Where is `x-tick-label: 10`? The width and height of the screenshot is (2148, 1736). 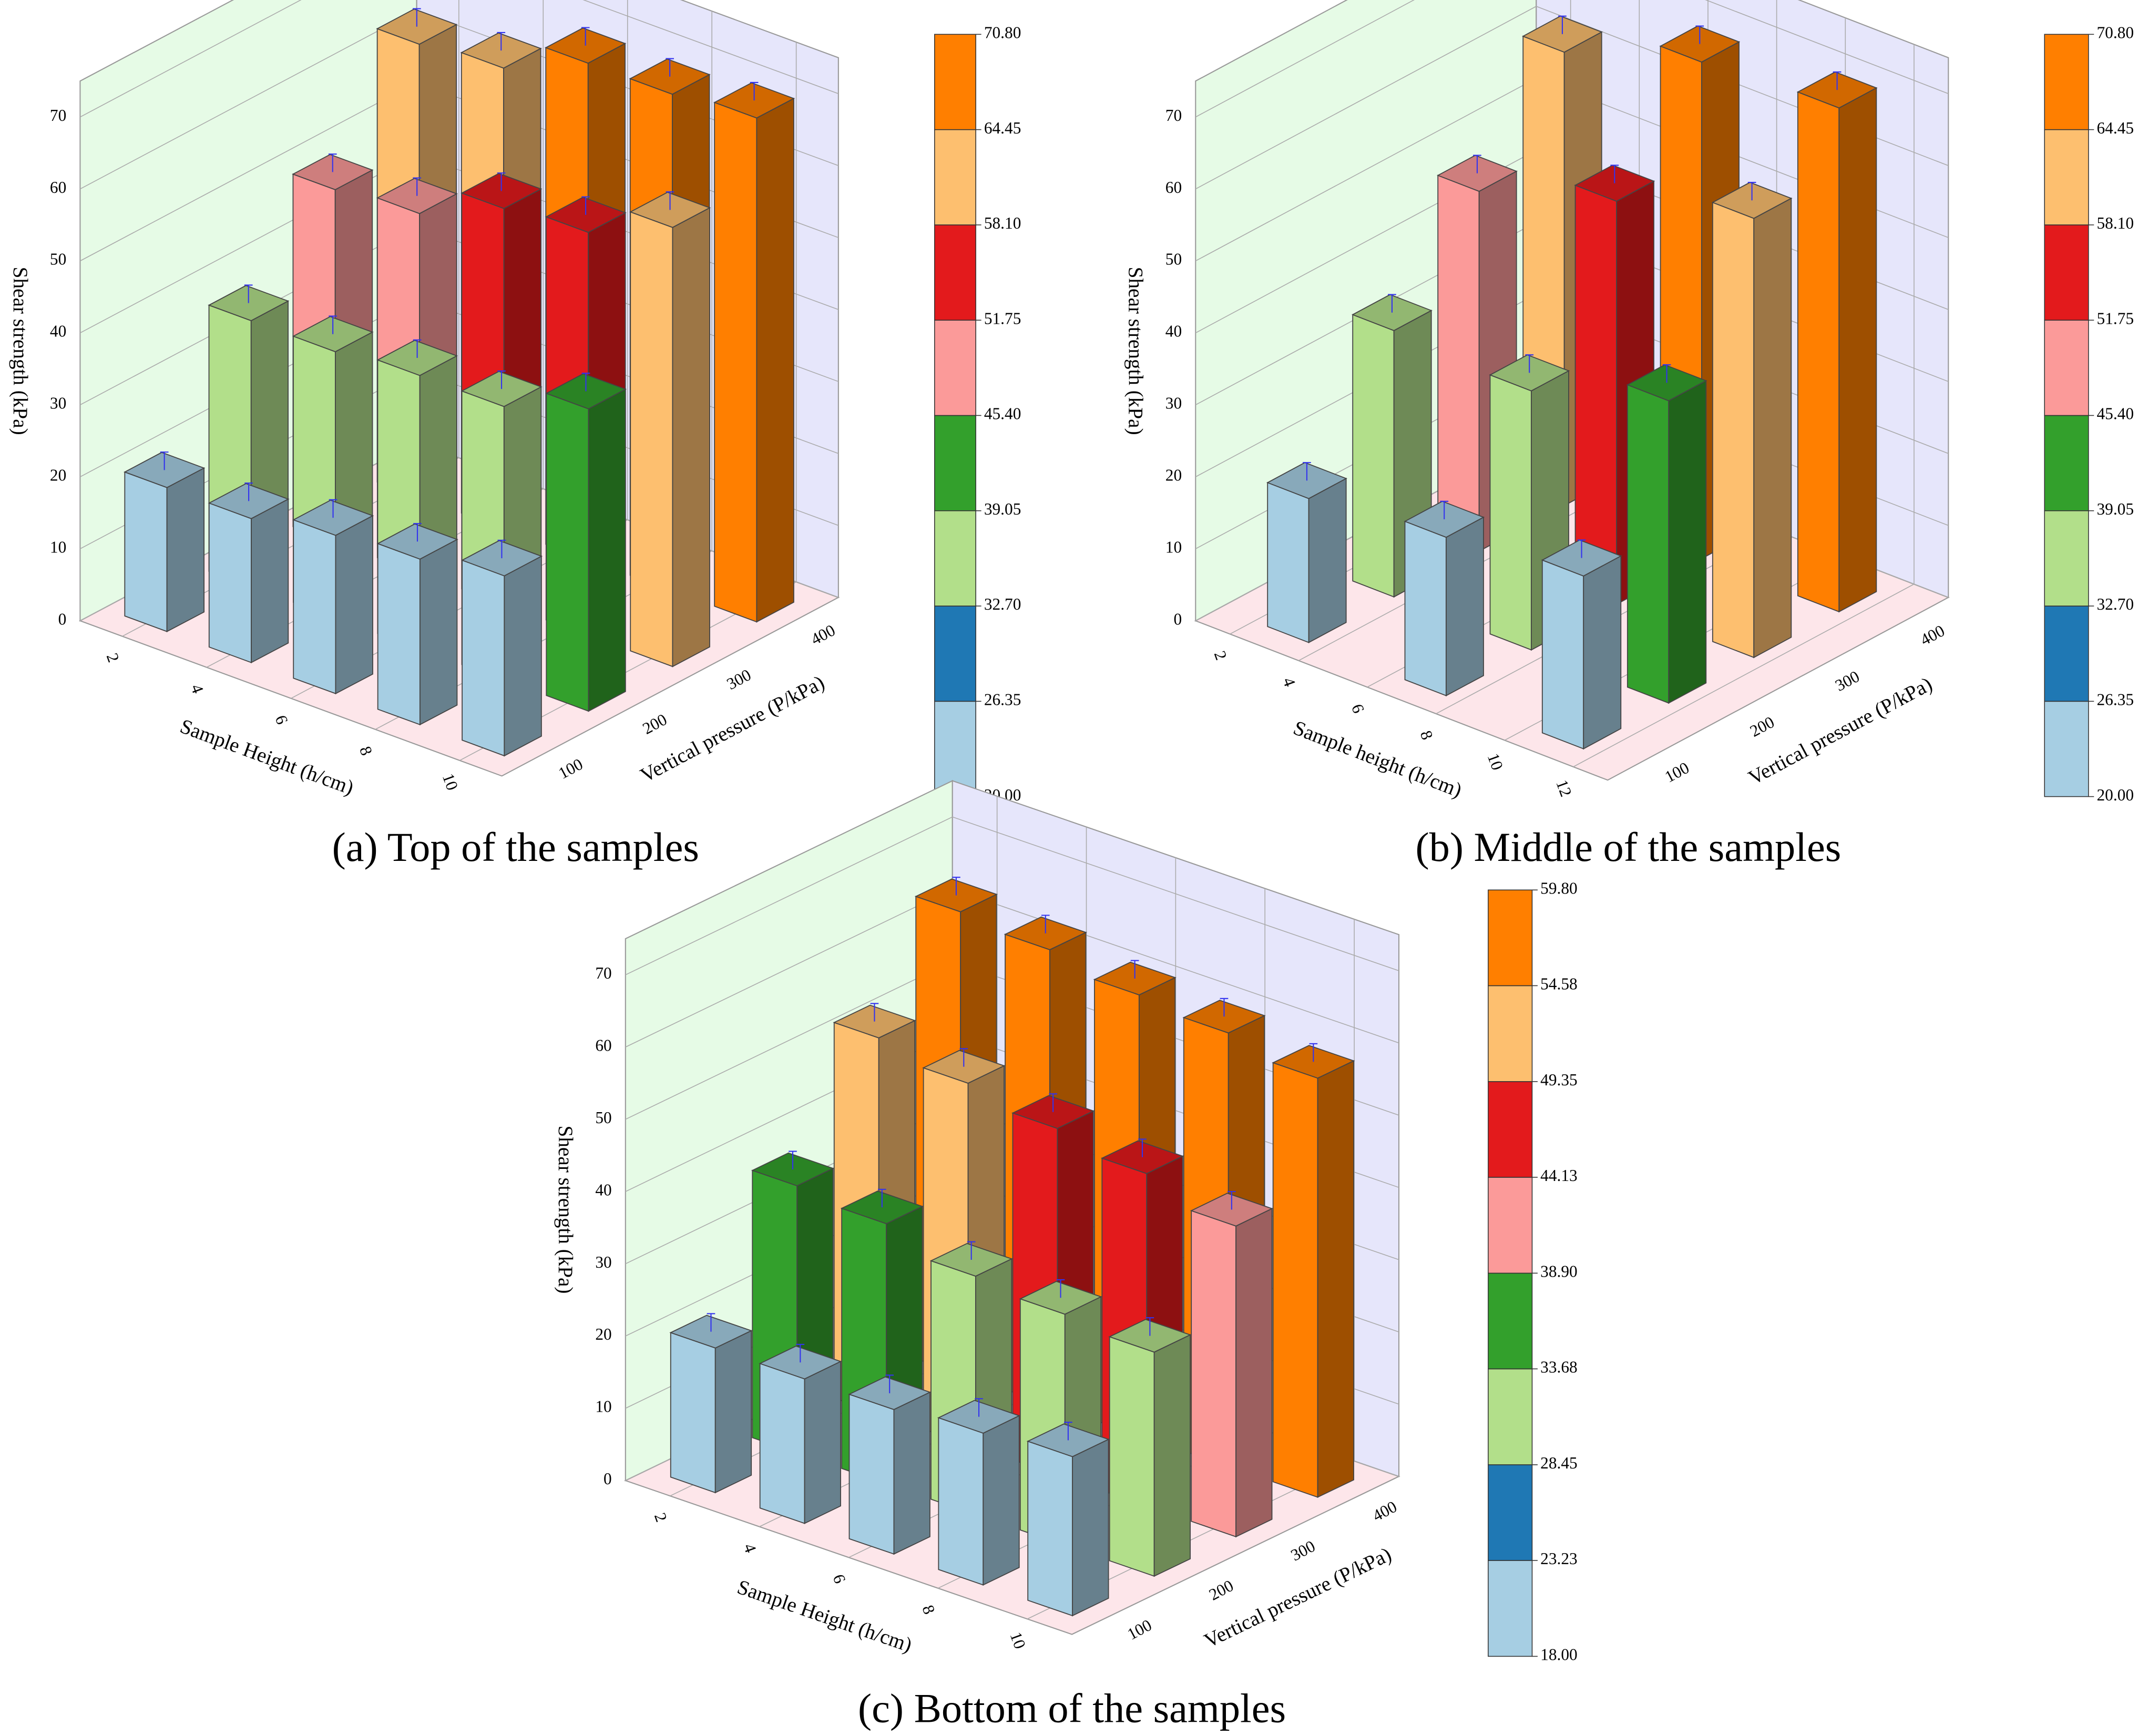 x-tick-label: 10 is located at coordinates (450, 782).